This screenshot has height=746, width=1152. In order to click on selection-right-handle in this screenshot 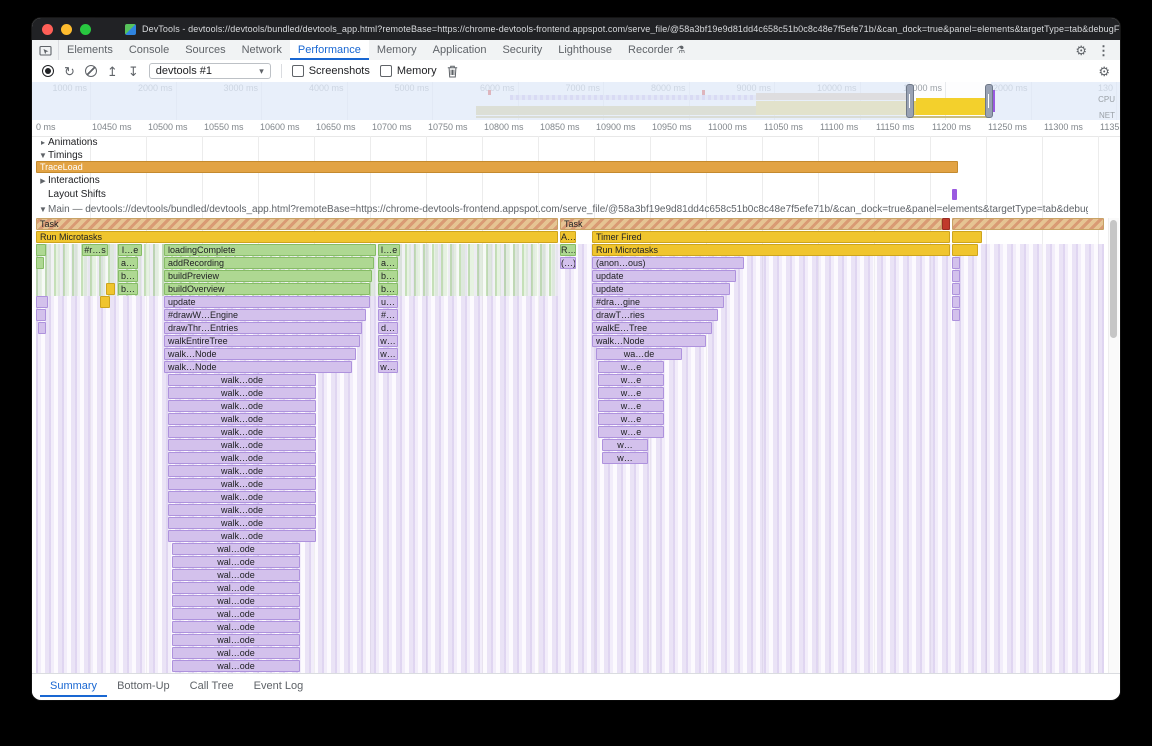, I will do `click(989, 101)`.